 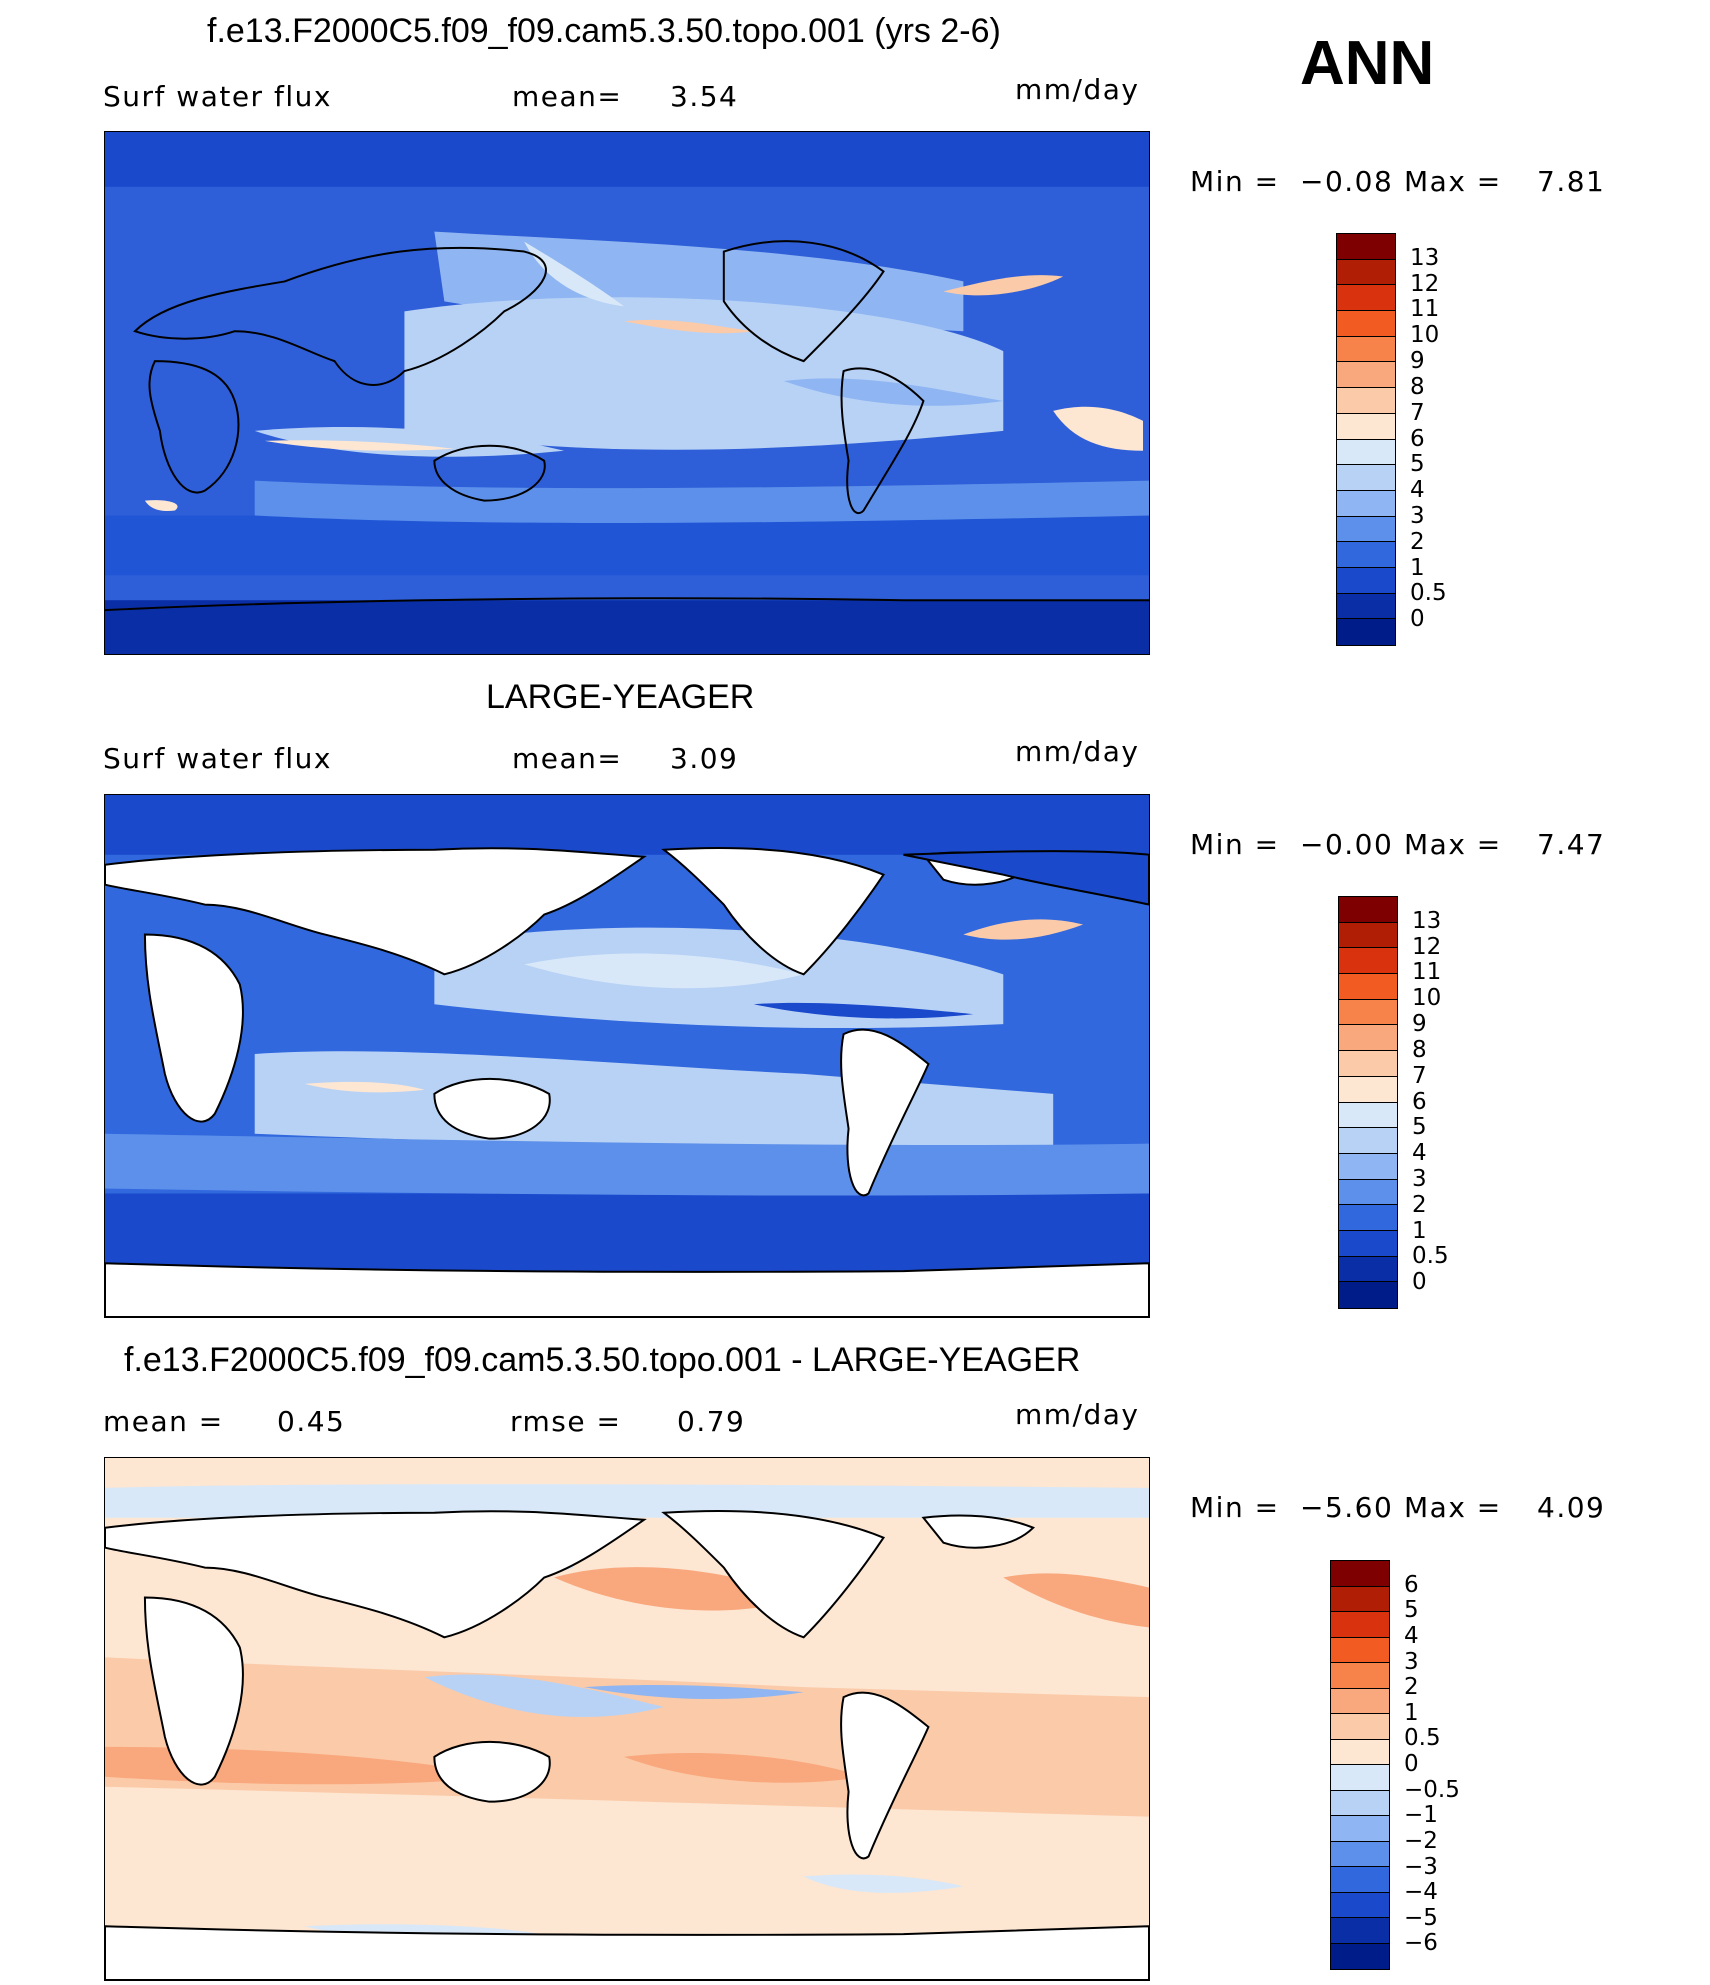 I want to click on panel-1-colorbar, so click(x=1366, y=439).